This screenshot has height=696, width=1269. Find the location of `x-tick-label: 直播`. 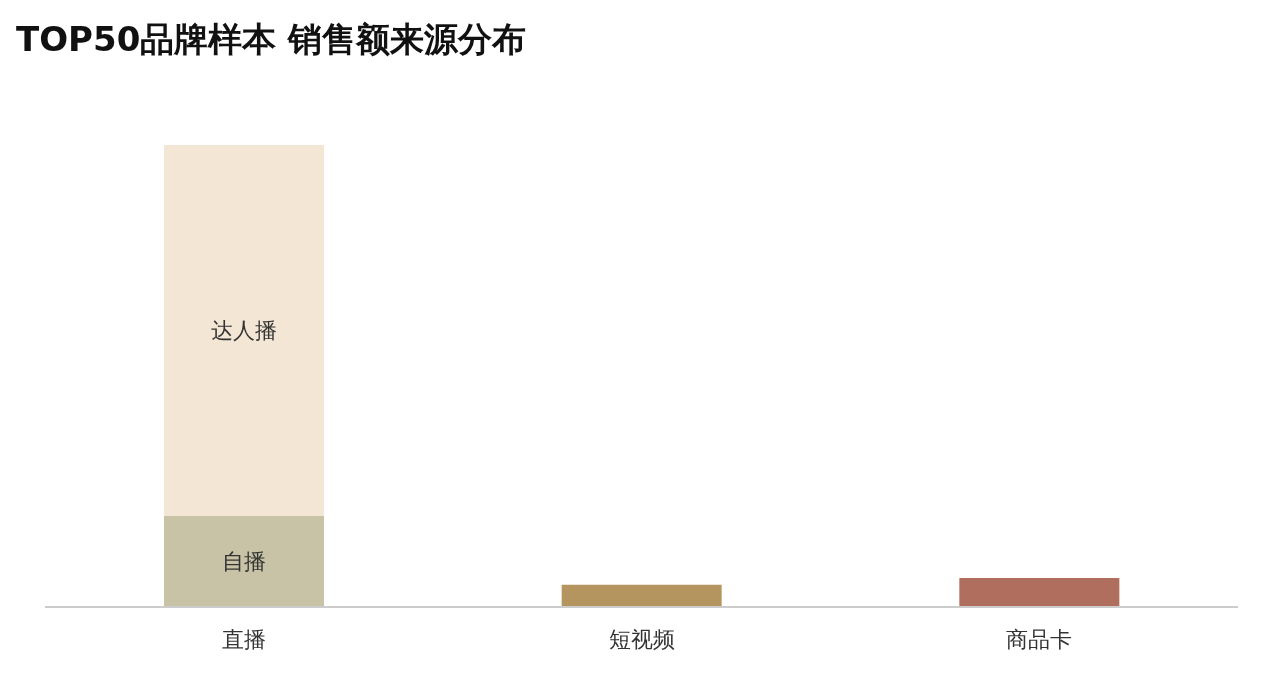

x-tick-label: 直播 is located at coordinates (243, 639).